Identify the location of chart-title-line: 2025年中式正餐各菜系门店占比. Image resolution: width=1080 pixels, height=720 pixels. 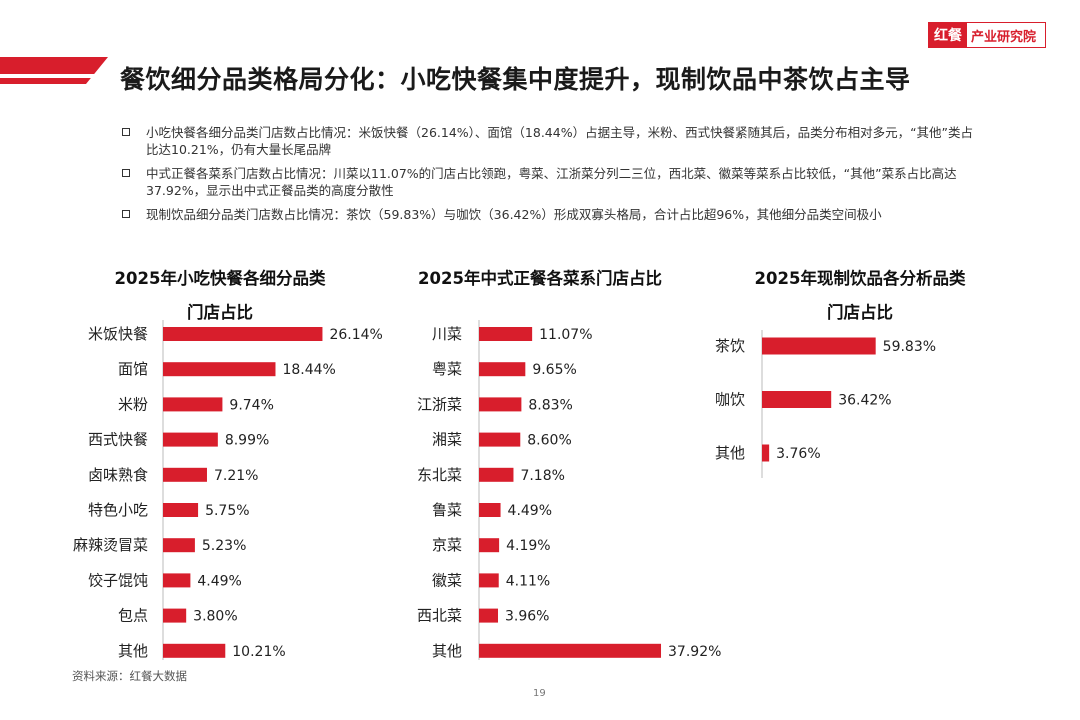
(540, 278).